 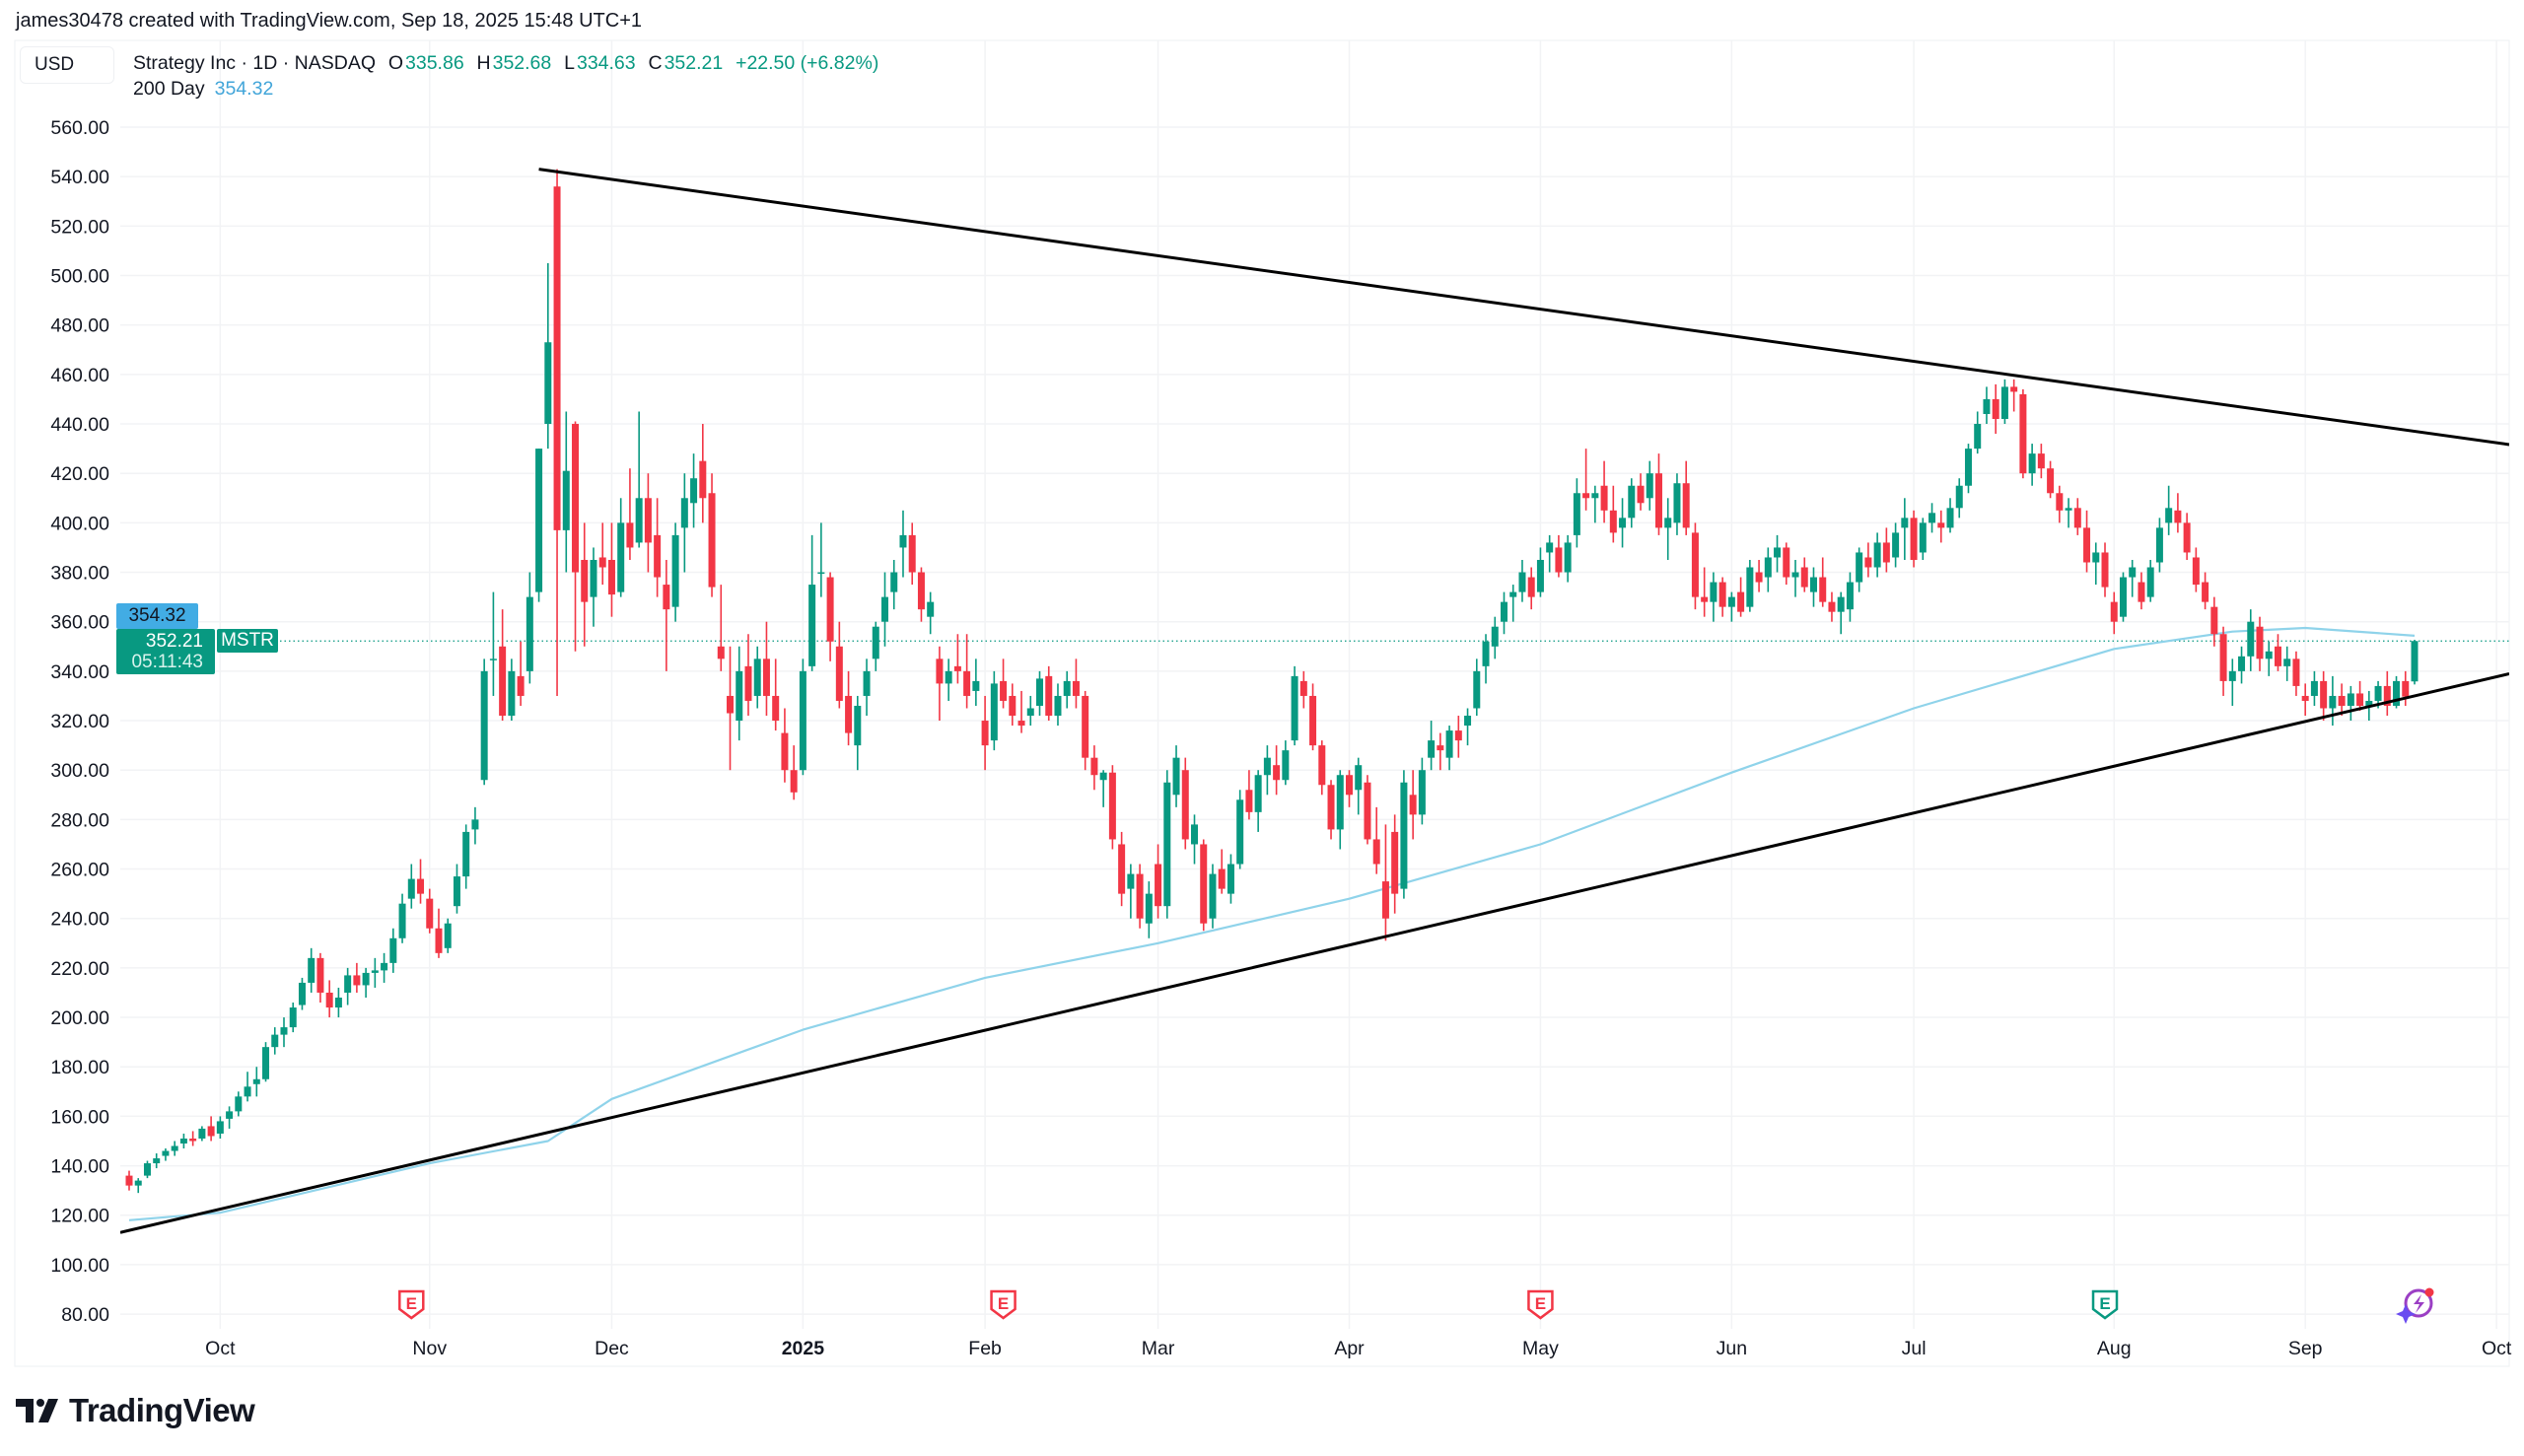 What do you see at coordinates (396, 63) in the screenshot?
I see `open-label: O` at bounding box center [396, 63].